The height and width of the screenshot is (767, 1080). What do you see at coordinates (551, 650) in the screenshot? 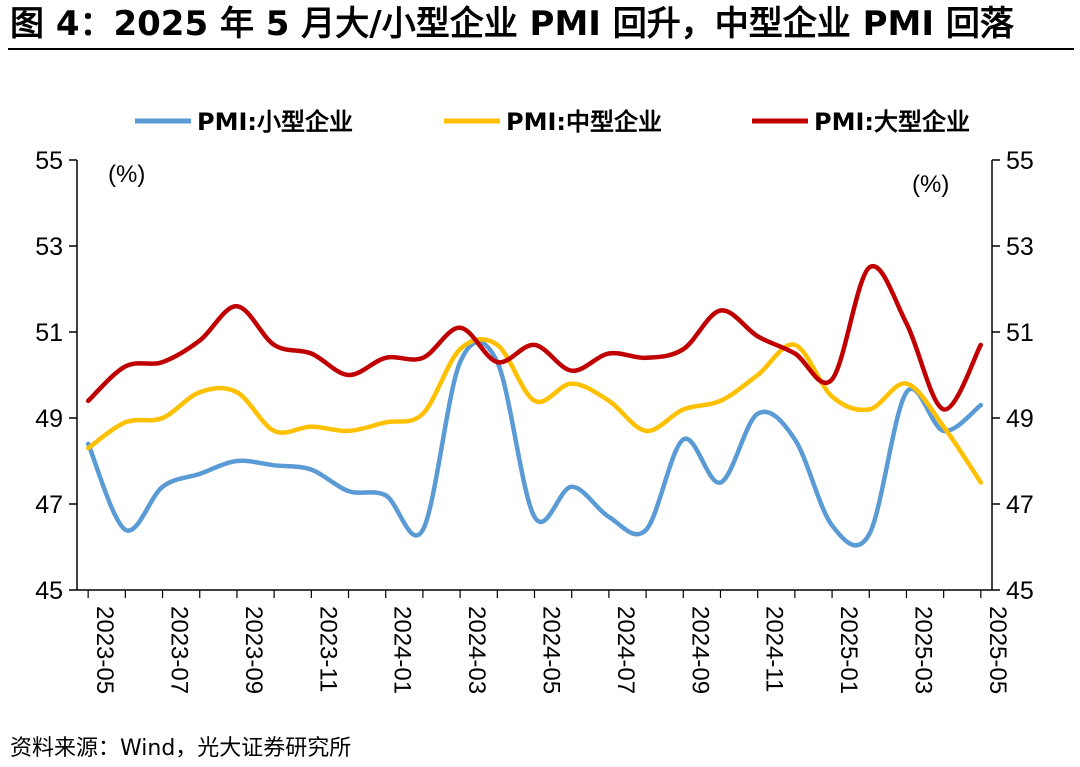
I see `x-tick-label: 2024-05` at bounding box center [551, 650].